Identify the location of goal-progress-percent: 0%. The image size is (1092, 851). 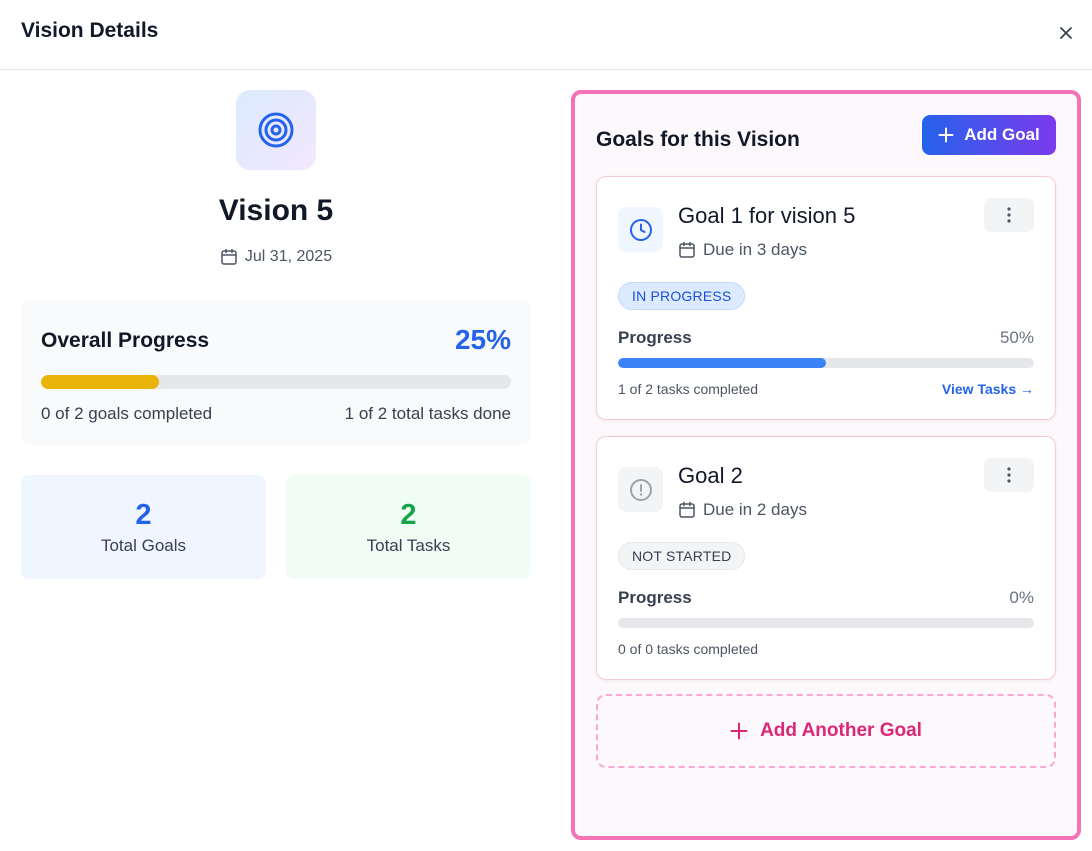
(1021, 597).